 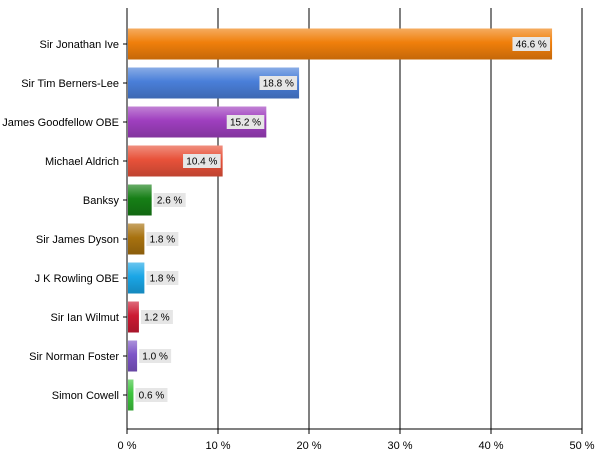 What do you see at coordinates (101, 201) in the screenshot?
I see `category-label: Banksy` at bounding box center [101, 201].